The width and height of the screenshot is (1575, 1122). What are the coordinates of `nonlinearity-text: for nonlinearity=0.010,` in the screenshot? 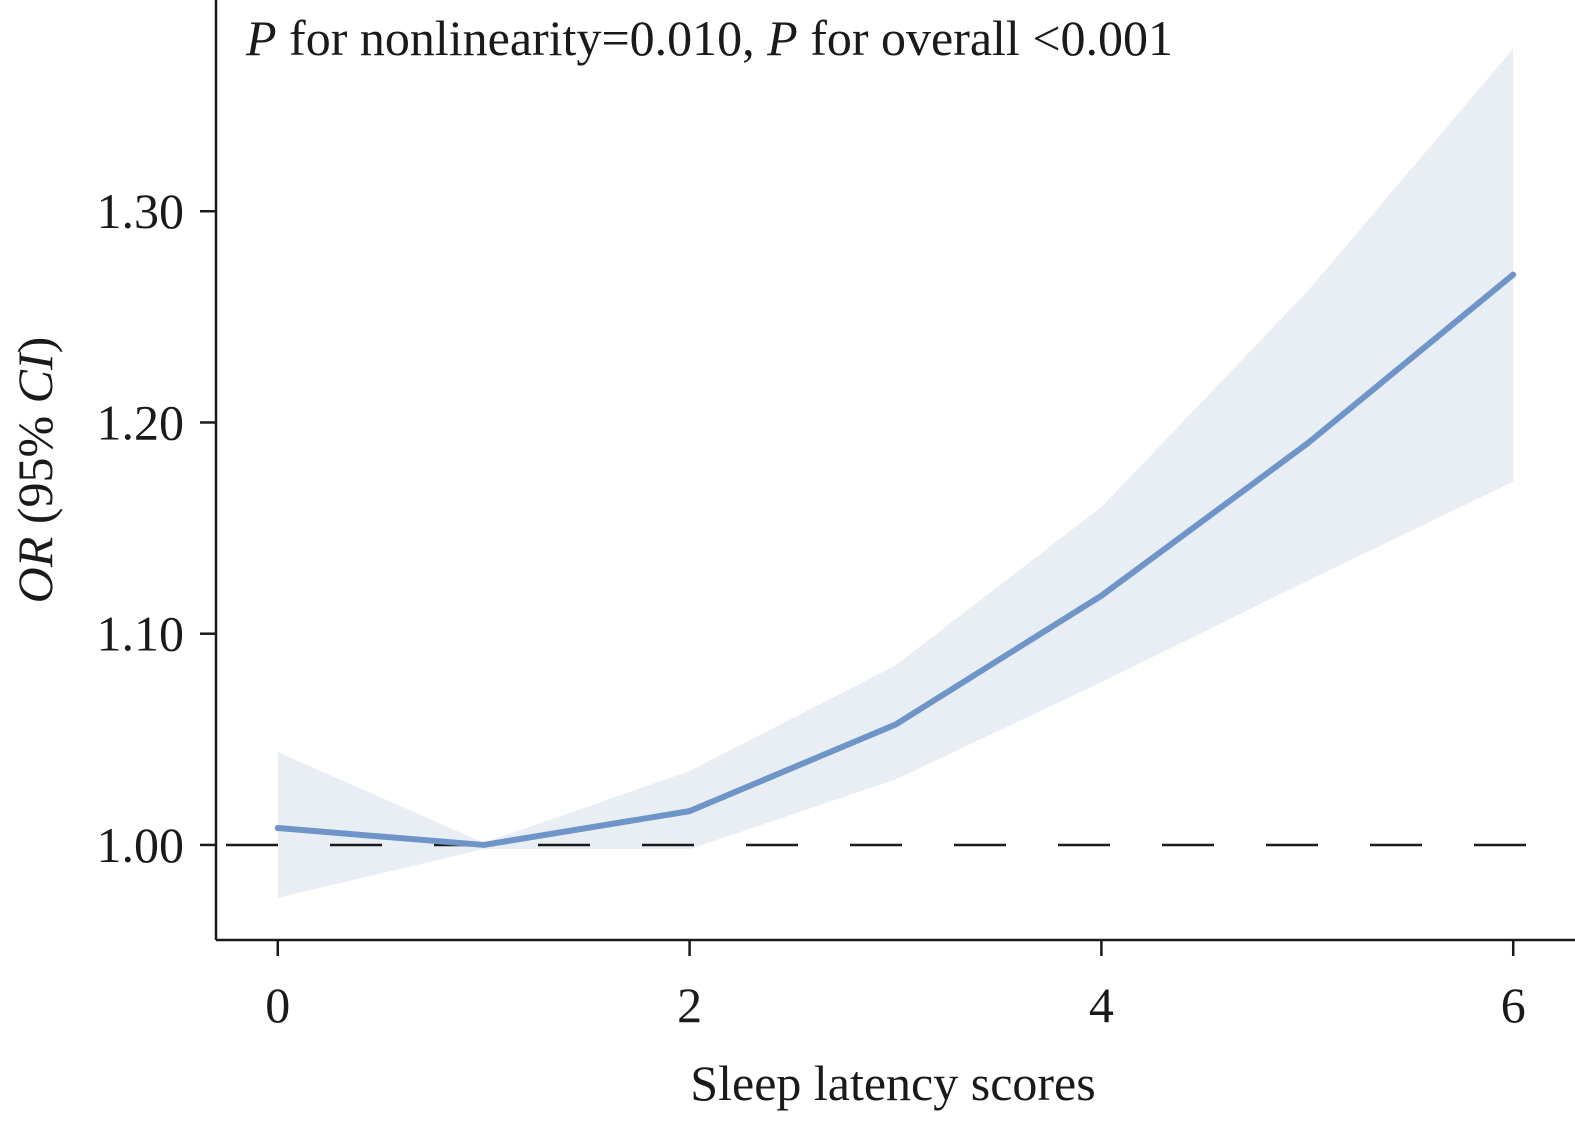 It's located at (522, 38).